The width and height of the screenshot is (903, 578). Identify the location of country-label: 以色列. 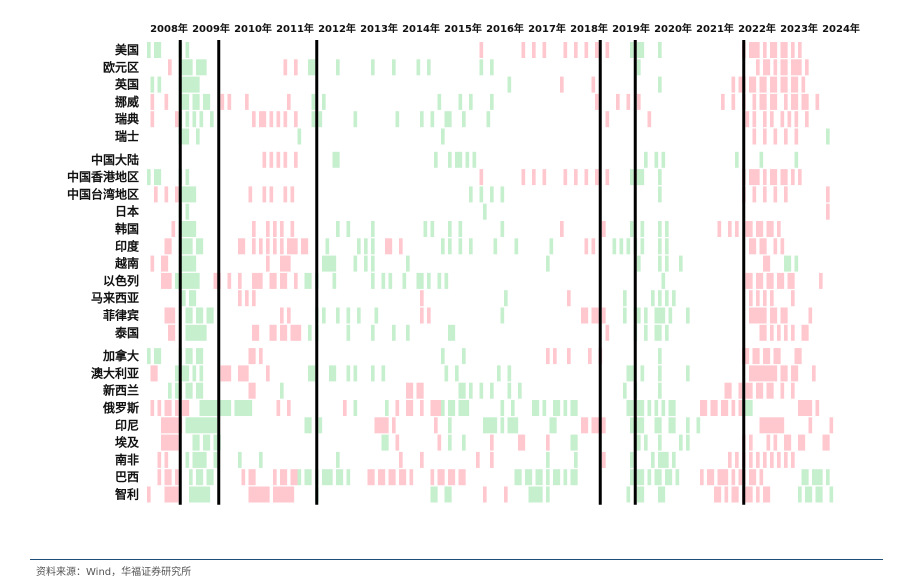
(121, 280).